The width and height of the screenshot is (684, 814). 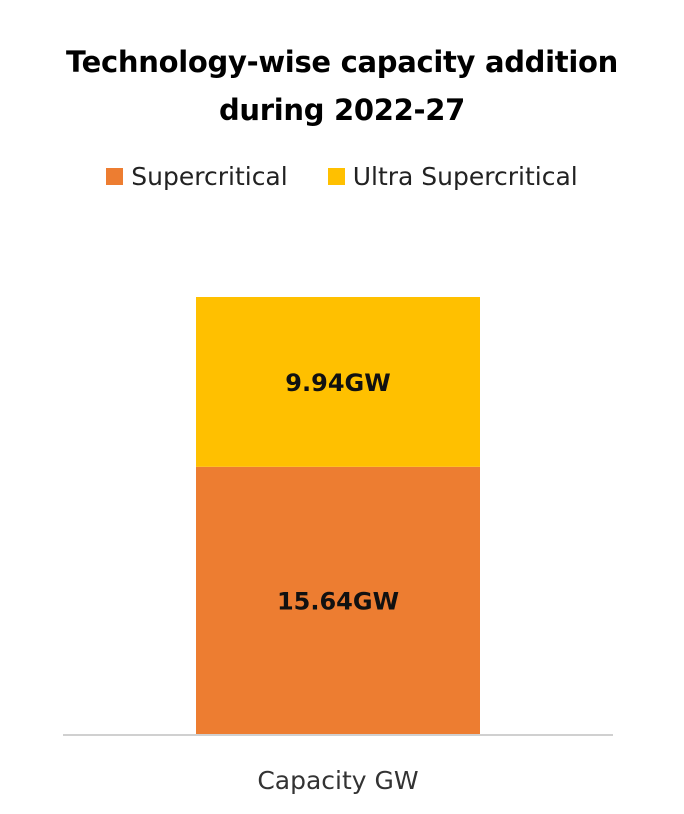 I want to click on legend-label-ultra-supercritical: Ultra Supercritical, so click(x=465, y=176).